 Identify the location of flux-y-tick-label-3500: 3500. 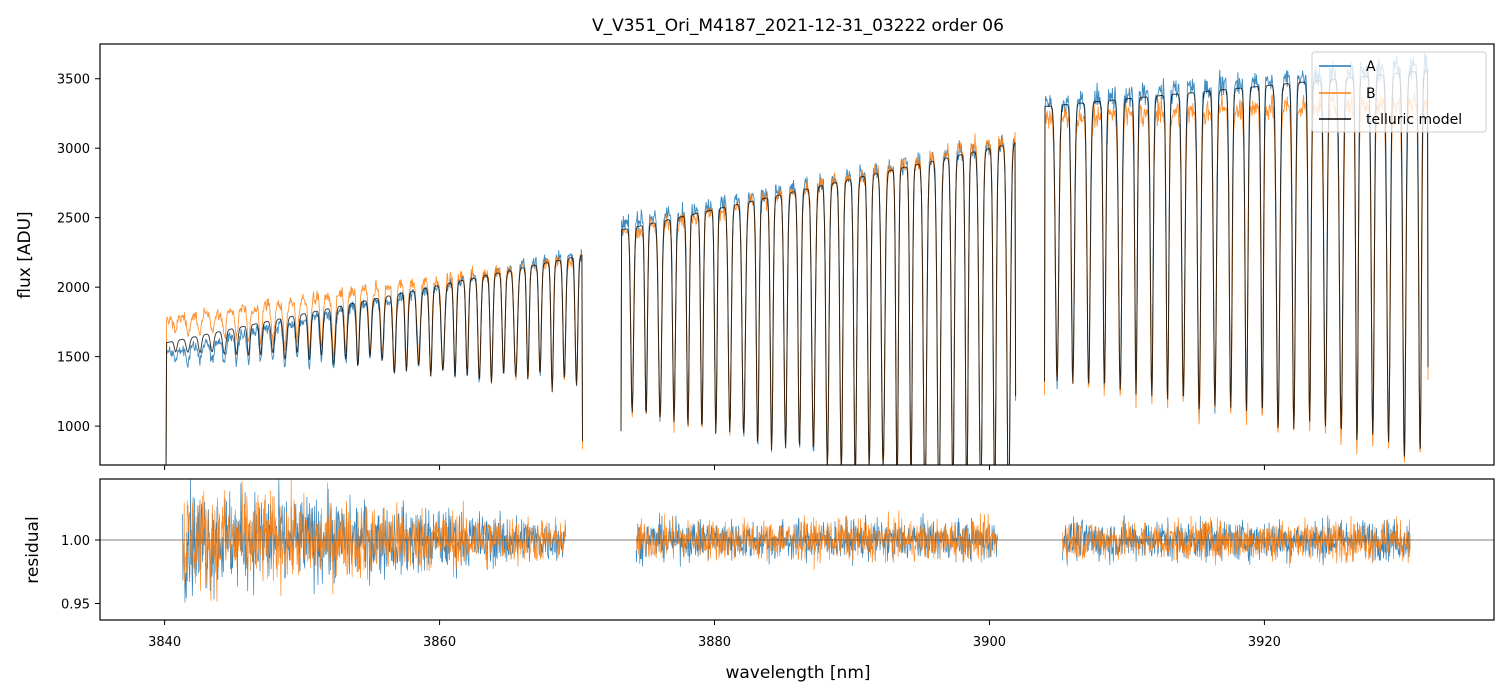
(73, 80).